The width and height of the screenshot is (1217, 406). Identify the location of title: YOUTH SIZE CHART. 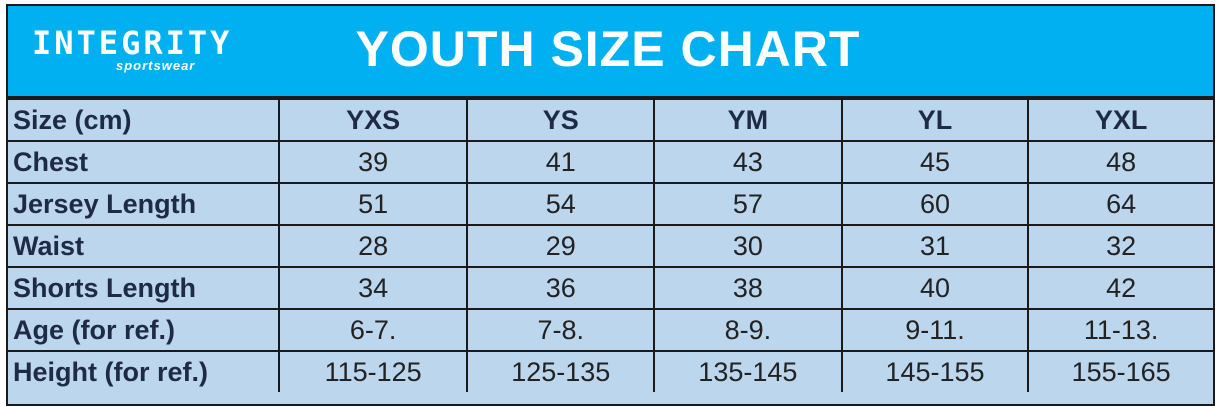
(608, 49).